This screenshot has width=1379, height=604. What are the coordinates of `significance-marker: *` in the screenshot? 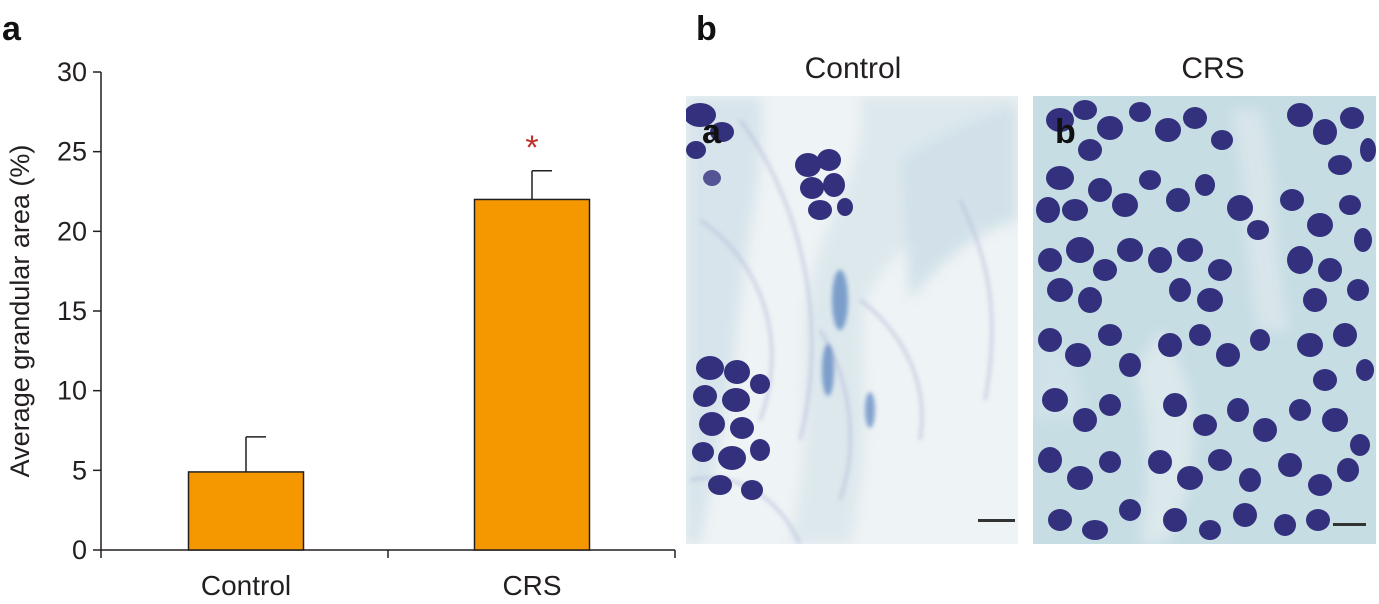 It's located at (531, 148).